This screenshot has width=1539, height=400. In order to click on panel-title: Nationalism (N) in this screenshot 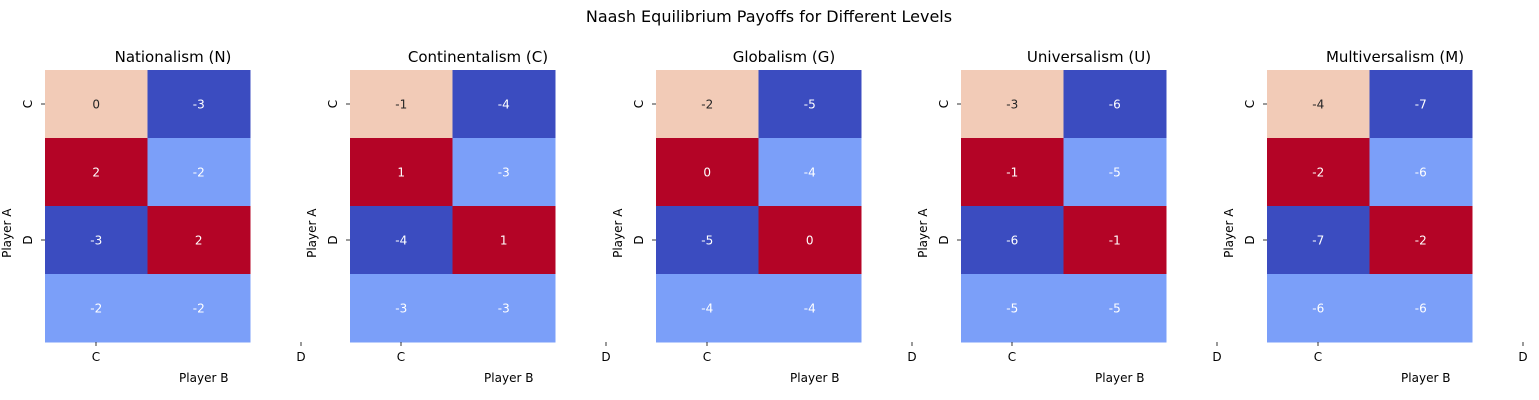, I will do `click(173, 57)`.